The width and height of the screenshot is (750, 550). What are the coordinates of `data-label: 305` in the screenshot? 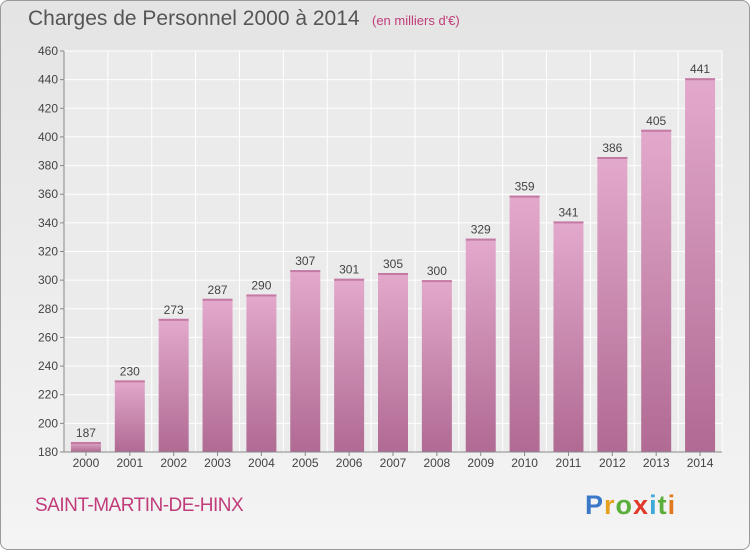 It's located at (393, 264).